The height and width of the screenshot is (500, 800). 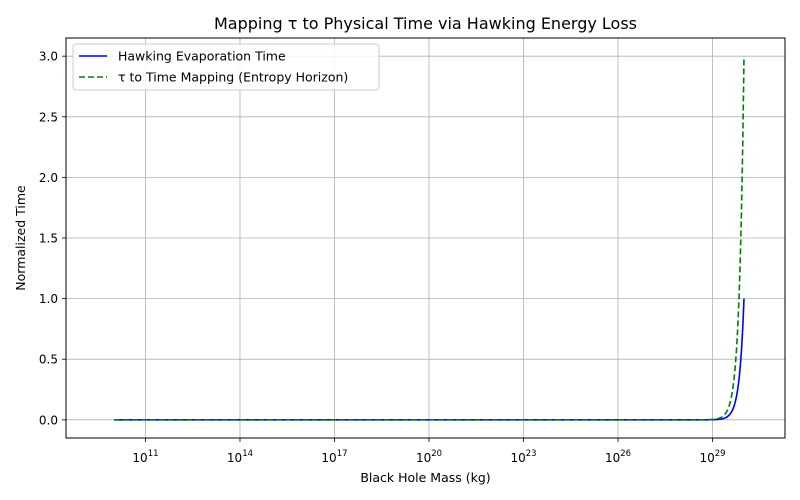 I want to click on x-tick-label: 1029, so click(x=712, y=457).